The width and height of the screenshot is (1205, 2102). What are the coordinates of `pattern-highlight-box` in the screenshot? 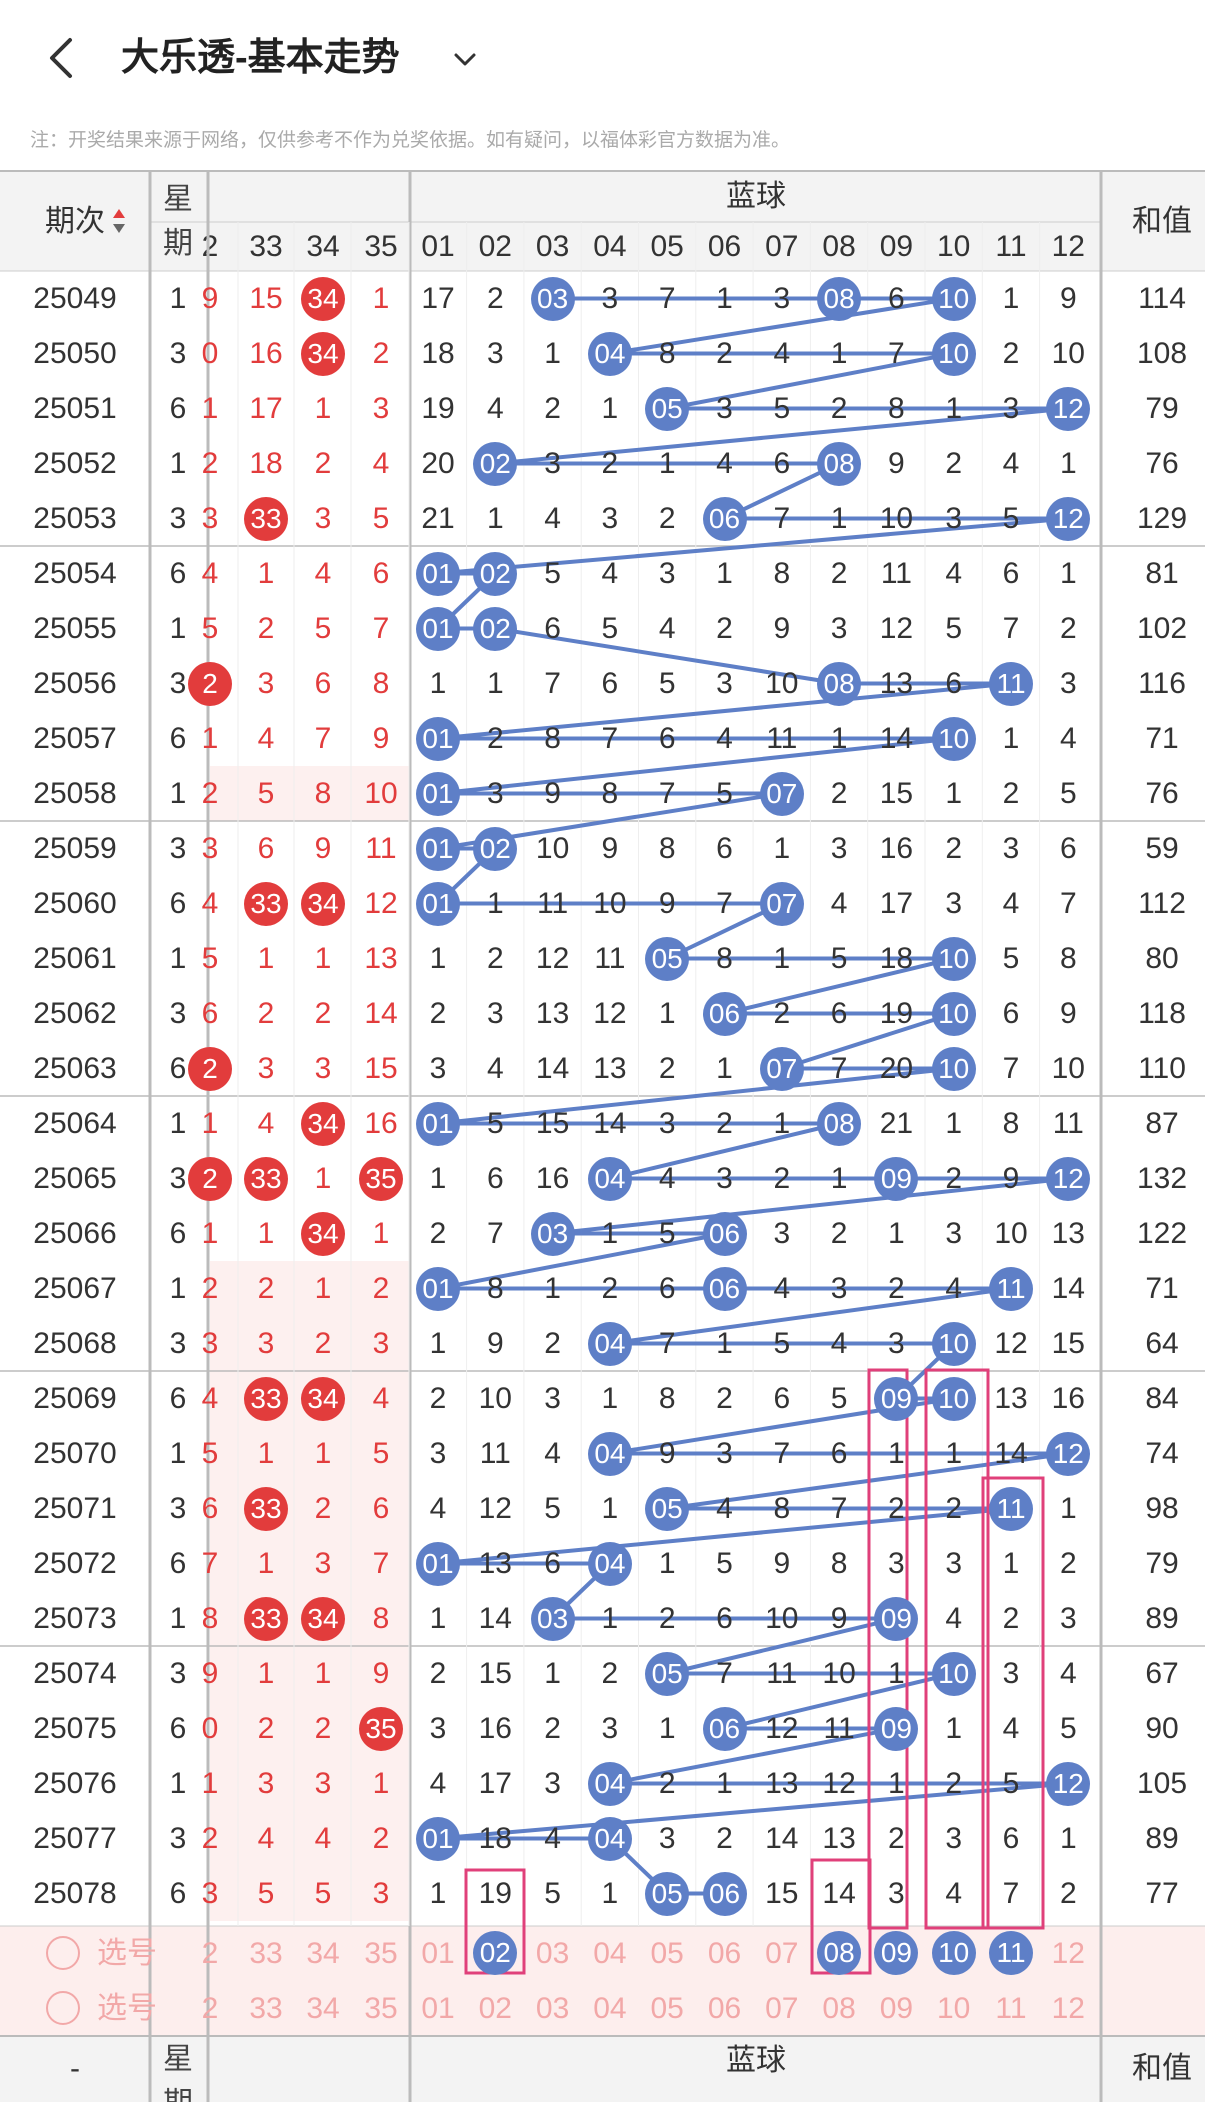 It's located at (888, 1649).